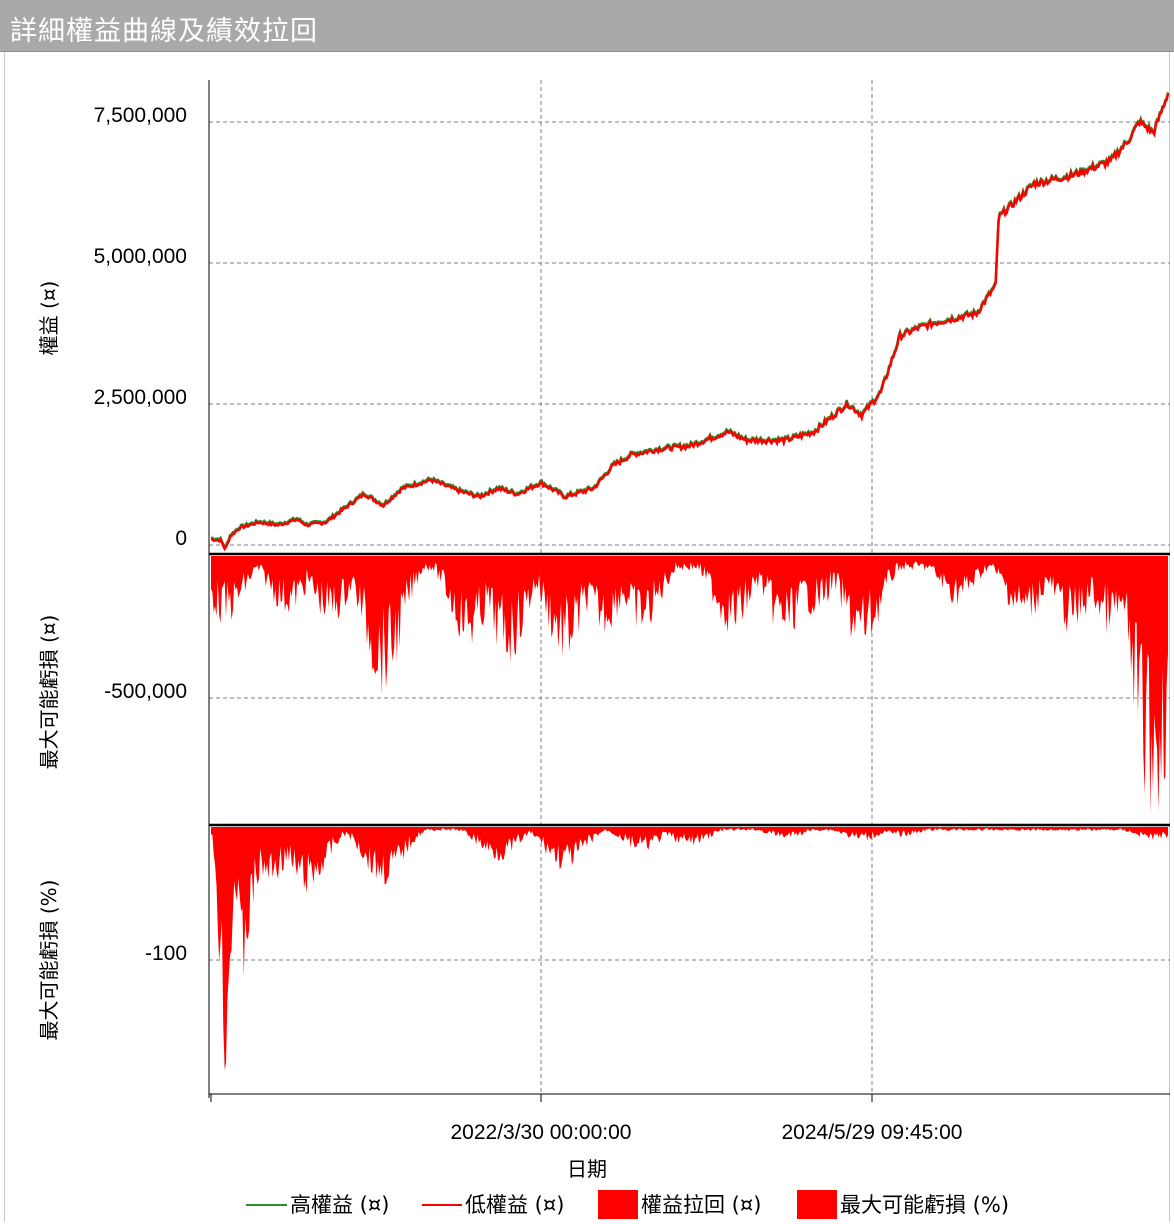 The width and height of the screenshot is (1174, 1224). Describe the element at coordinates (49, 318) in the screenshot. I see `equity-axis-title: 權益 (¤)` at that location.